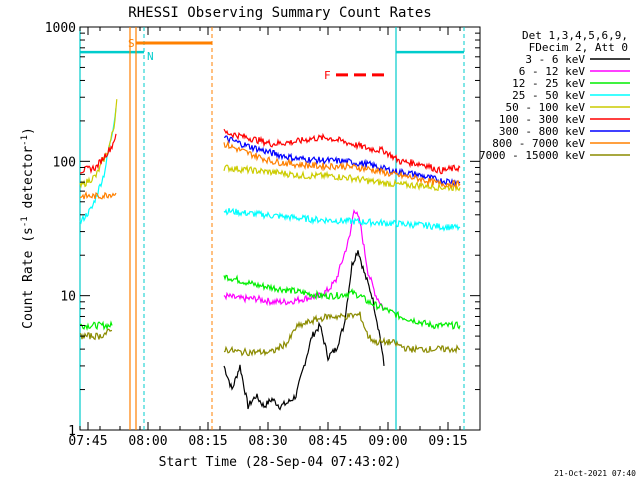 The image size is (640, 480). What do you see at coordinates (64, 162) in the screenshot?
I see `y-tick-label: 100` at bounding box center [64, 162].